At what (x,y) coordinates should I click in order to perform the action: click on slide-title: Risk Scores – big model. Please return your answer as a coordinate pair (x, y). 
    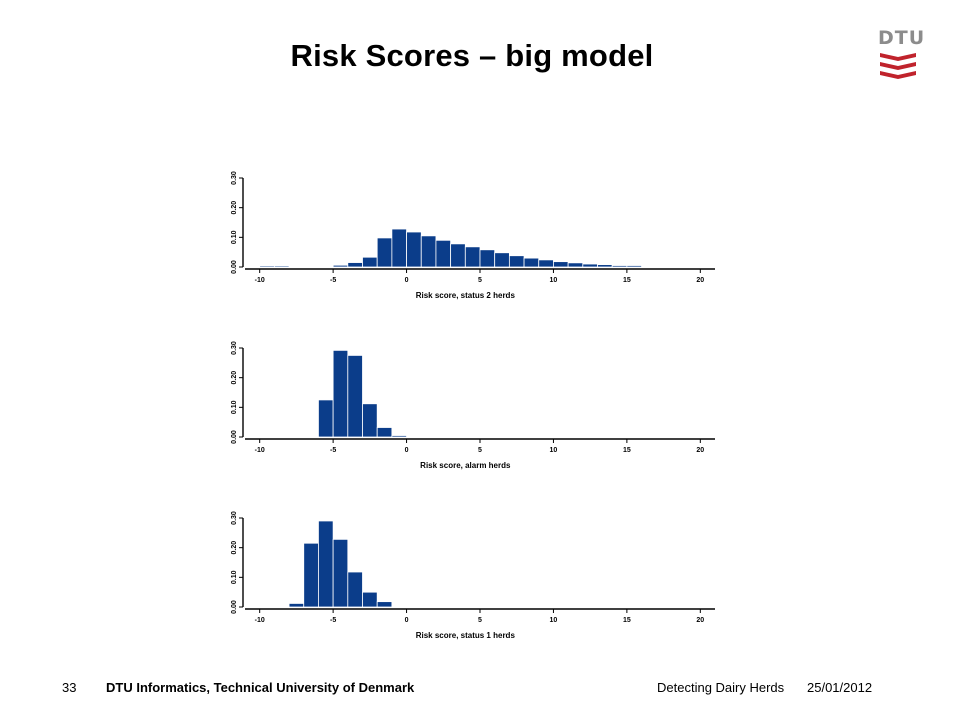
    Looking at the image, I should click on (472, 55).